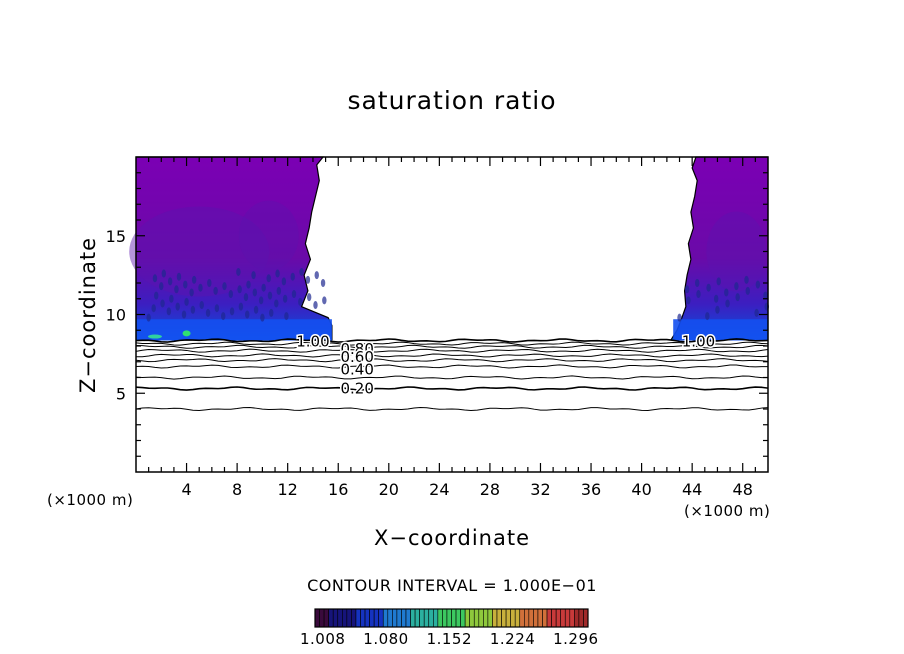  I want to click on colorbar-label: 1.224, so click(512, 639).